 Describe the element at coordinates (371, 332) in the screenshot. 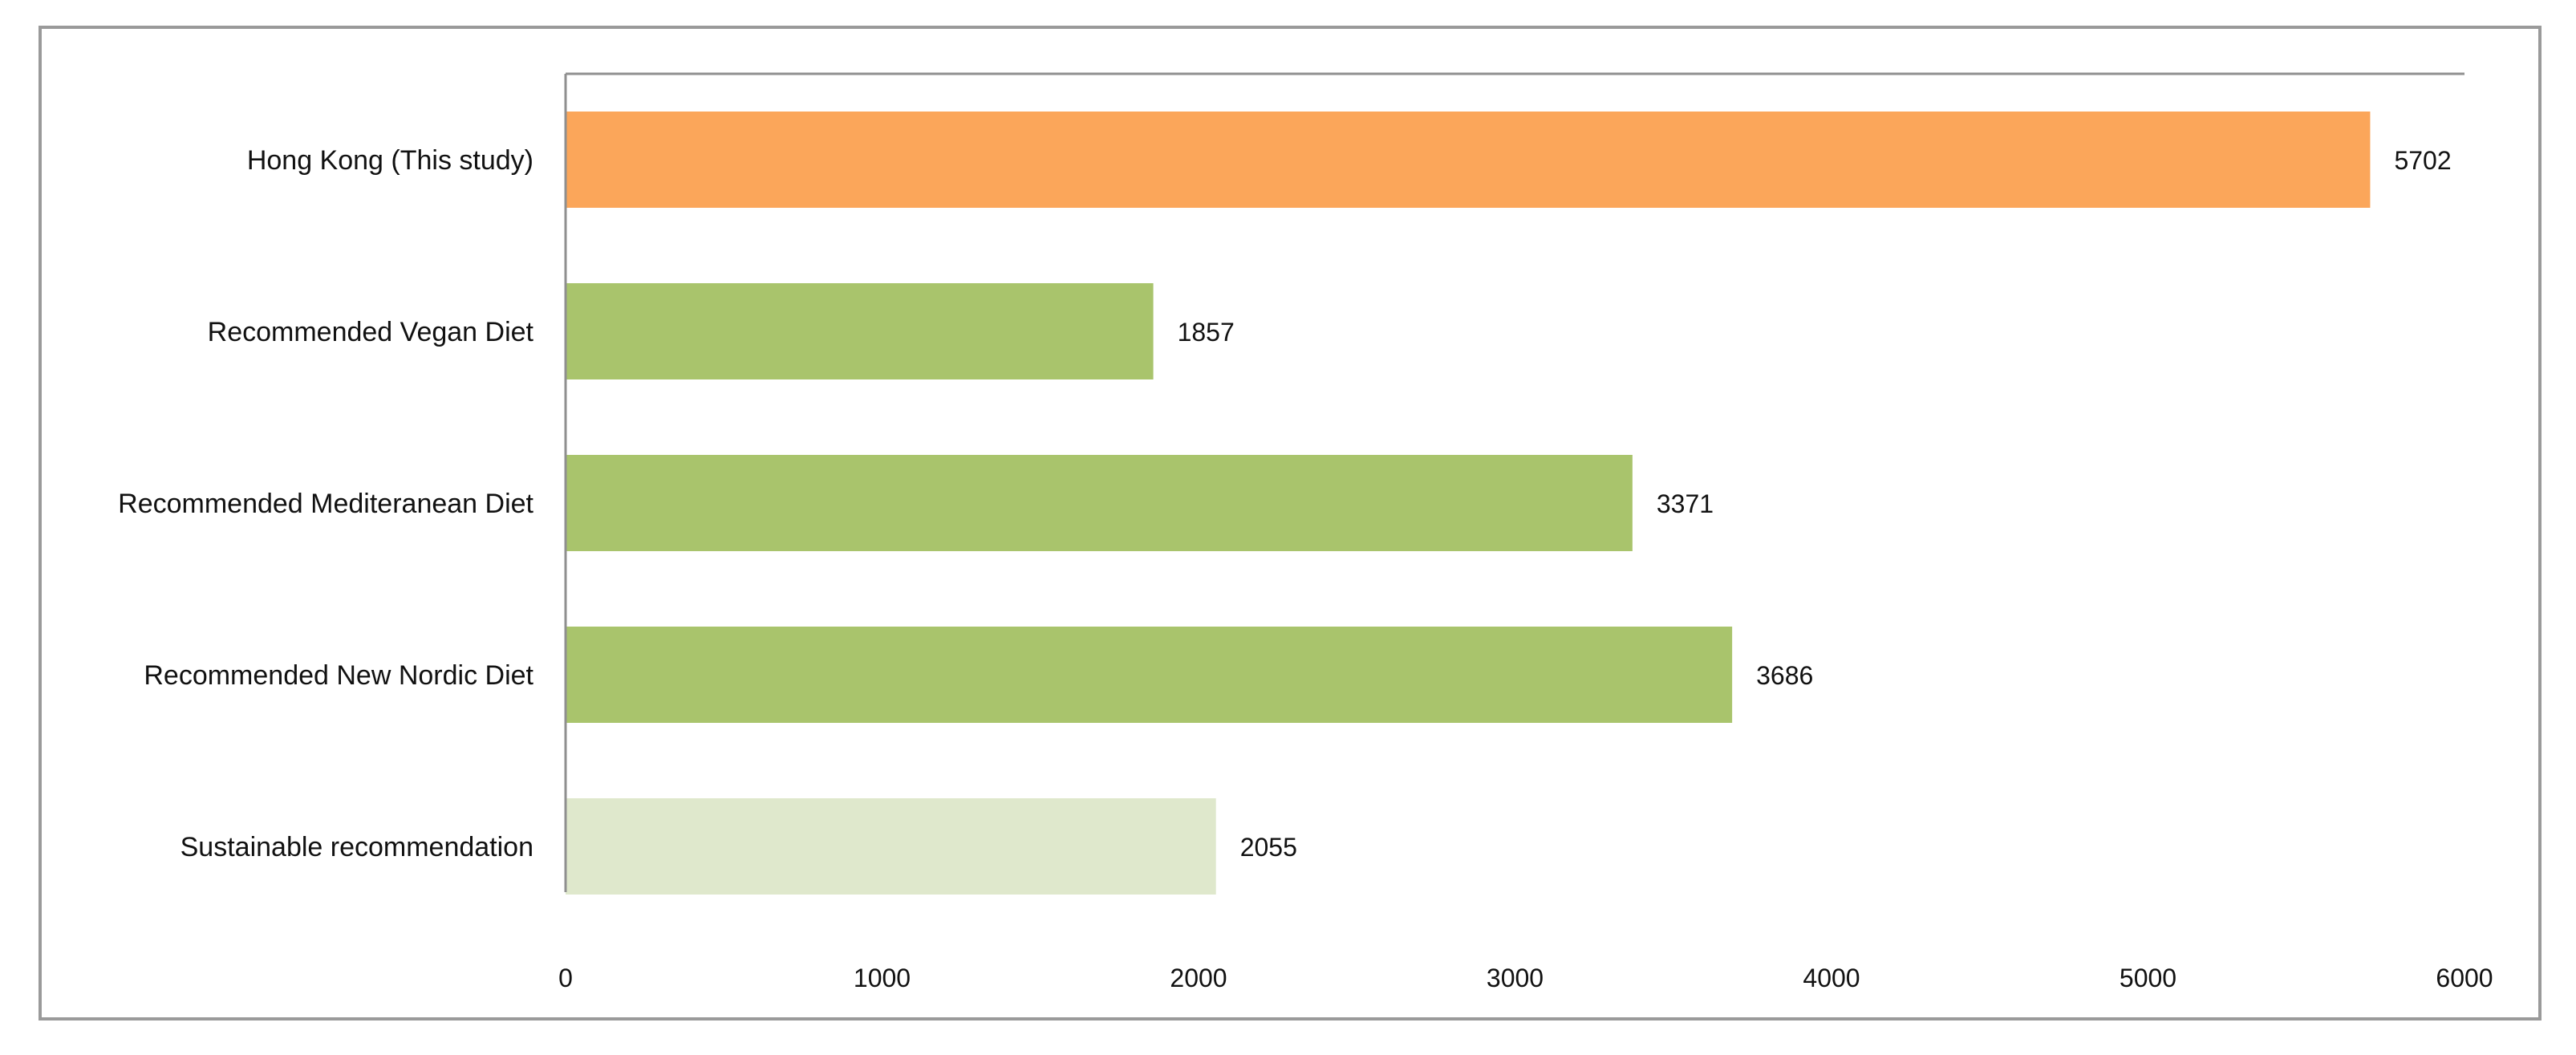

I see `category-label-1: Recommended Vegan Diet` at that location.